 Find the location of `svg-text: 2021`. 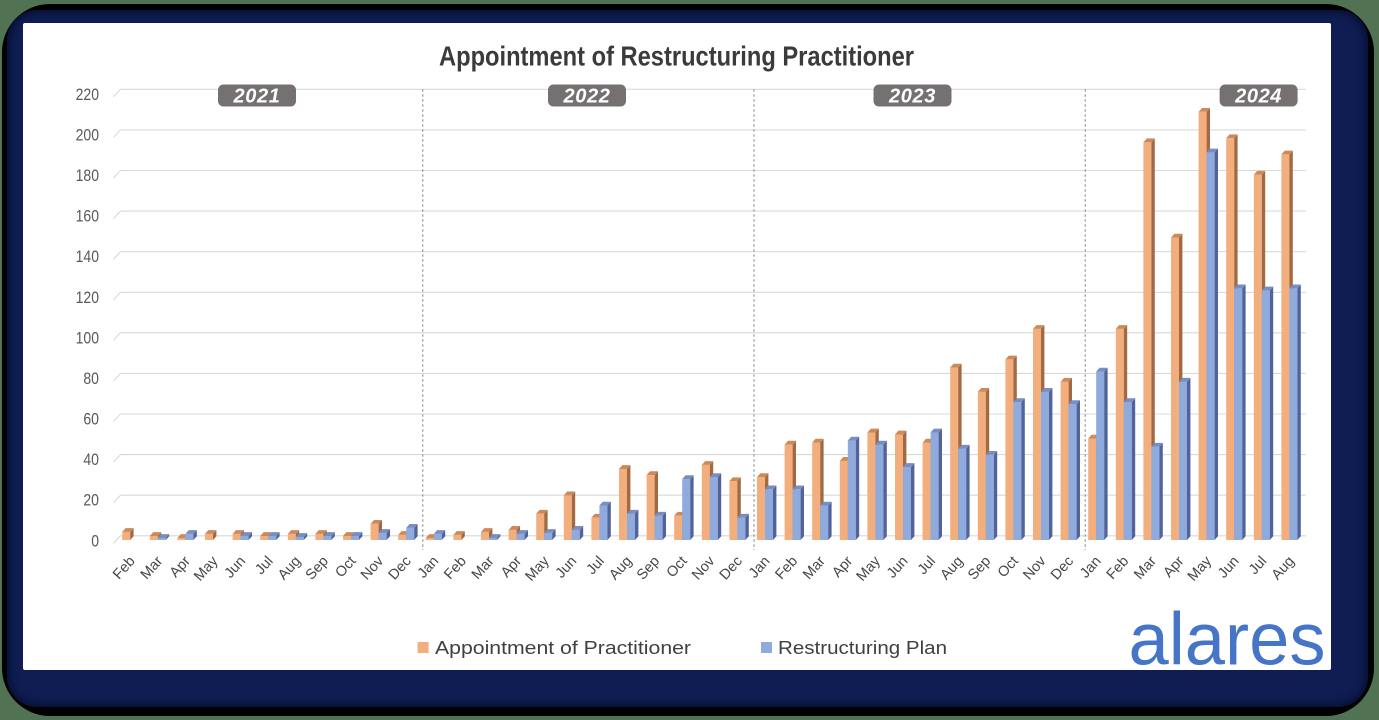

svg-text: 2021 is located at coordinates (257, 97).